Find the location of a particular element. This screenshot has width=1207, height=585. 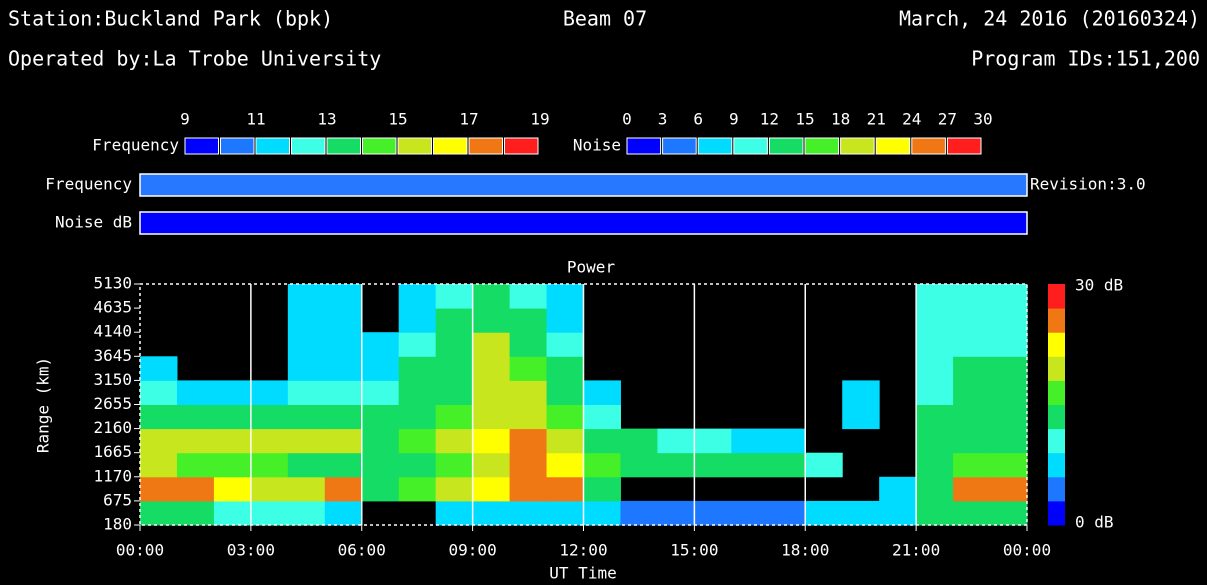

x-tick-label: 06:00 is located at coordinates (362, 550).